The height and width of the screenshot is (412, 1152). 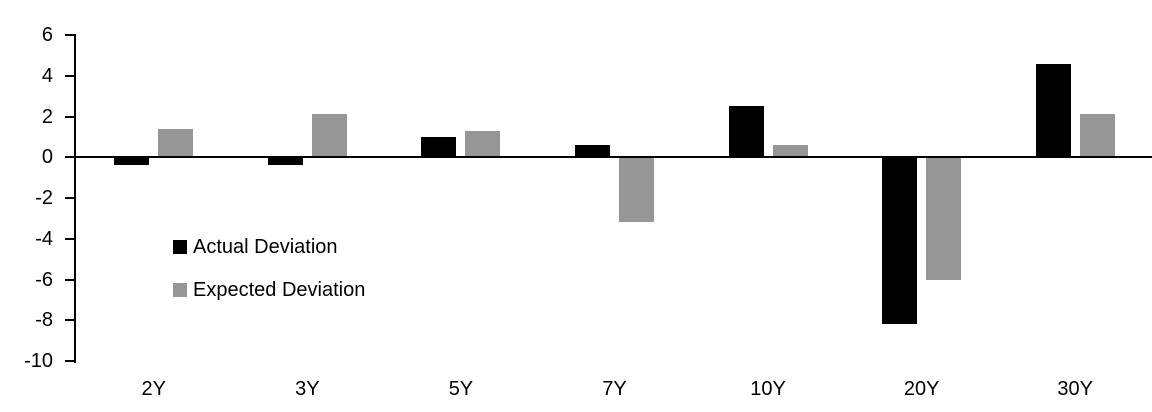 I want to click on bar-actual-deviation-20y, so click(x=900, y=241).